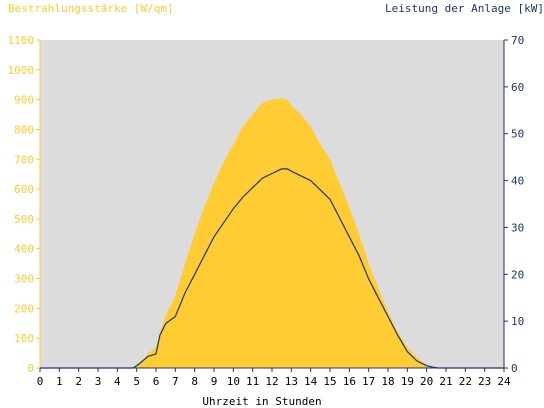  What do you see at coordinates (271, 381) in the screenshot?
I see `x-tick-label: 12` at bounding box center [271, 381].